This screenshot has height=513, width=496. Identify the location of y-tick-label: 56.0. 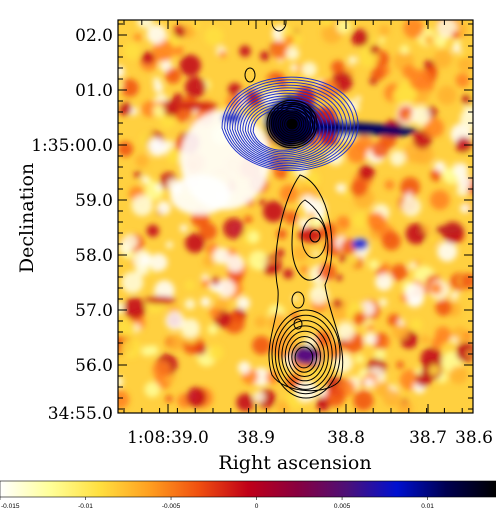
(94, 366).